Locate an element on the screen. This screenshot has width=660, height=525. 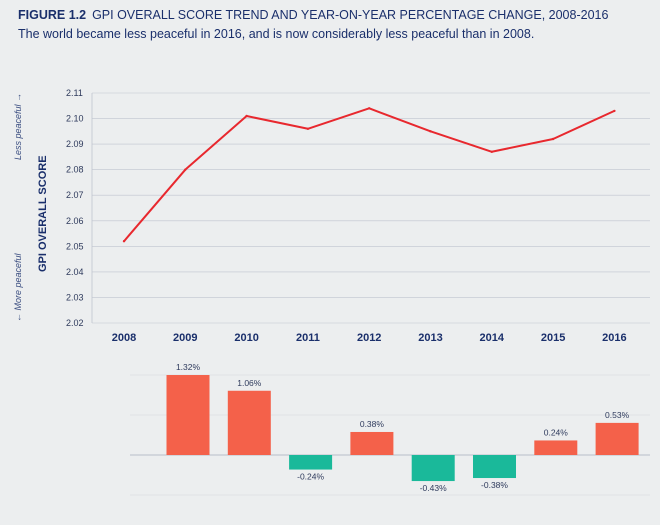
y-tick-label: 2.05 is located at coordinates (75, 246).